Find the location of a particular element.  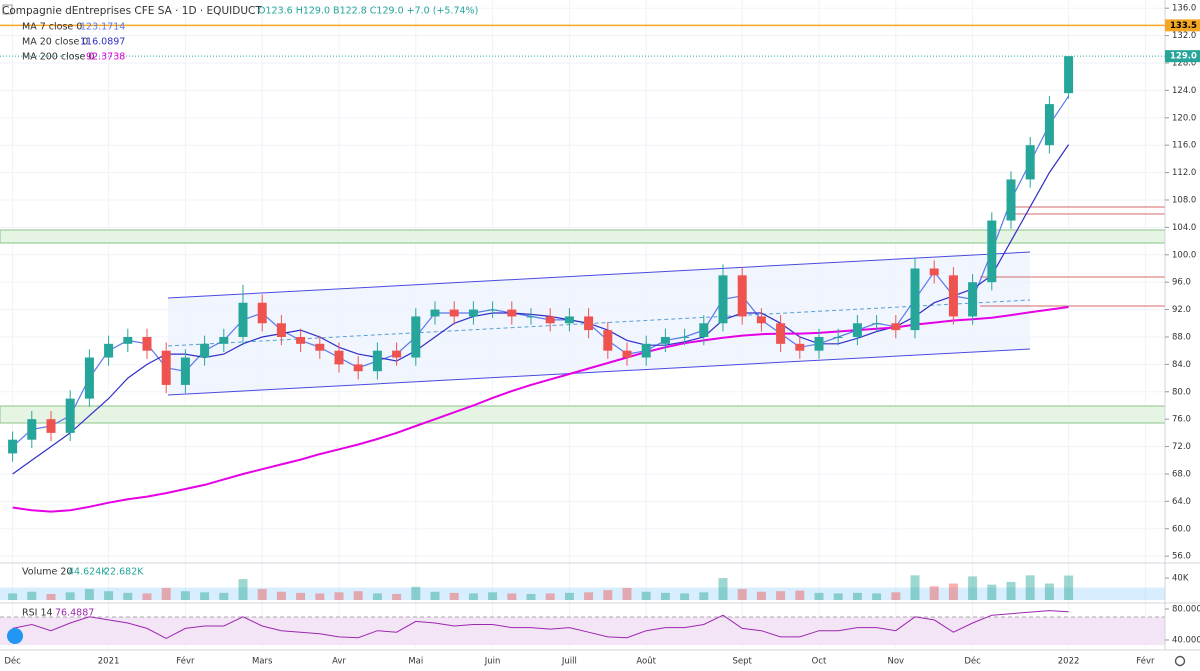

x-tick-label: 2022 is located at coordinates (1069, 662).